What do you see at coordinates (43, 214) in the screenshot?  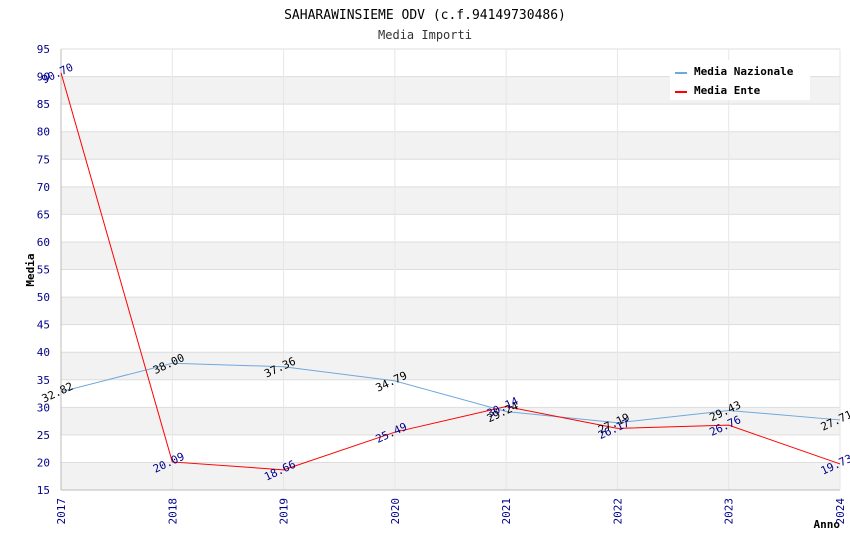 I see `y-tick-label: 65` at bounding box center [43, 214].